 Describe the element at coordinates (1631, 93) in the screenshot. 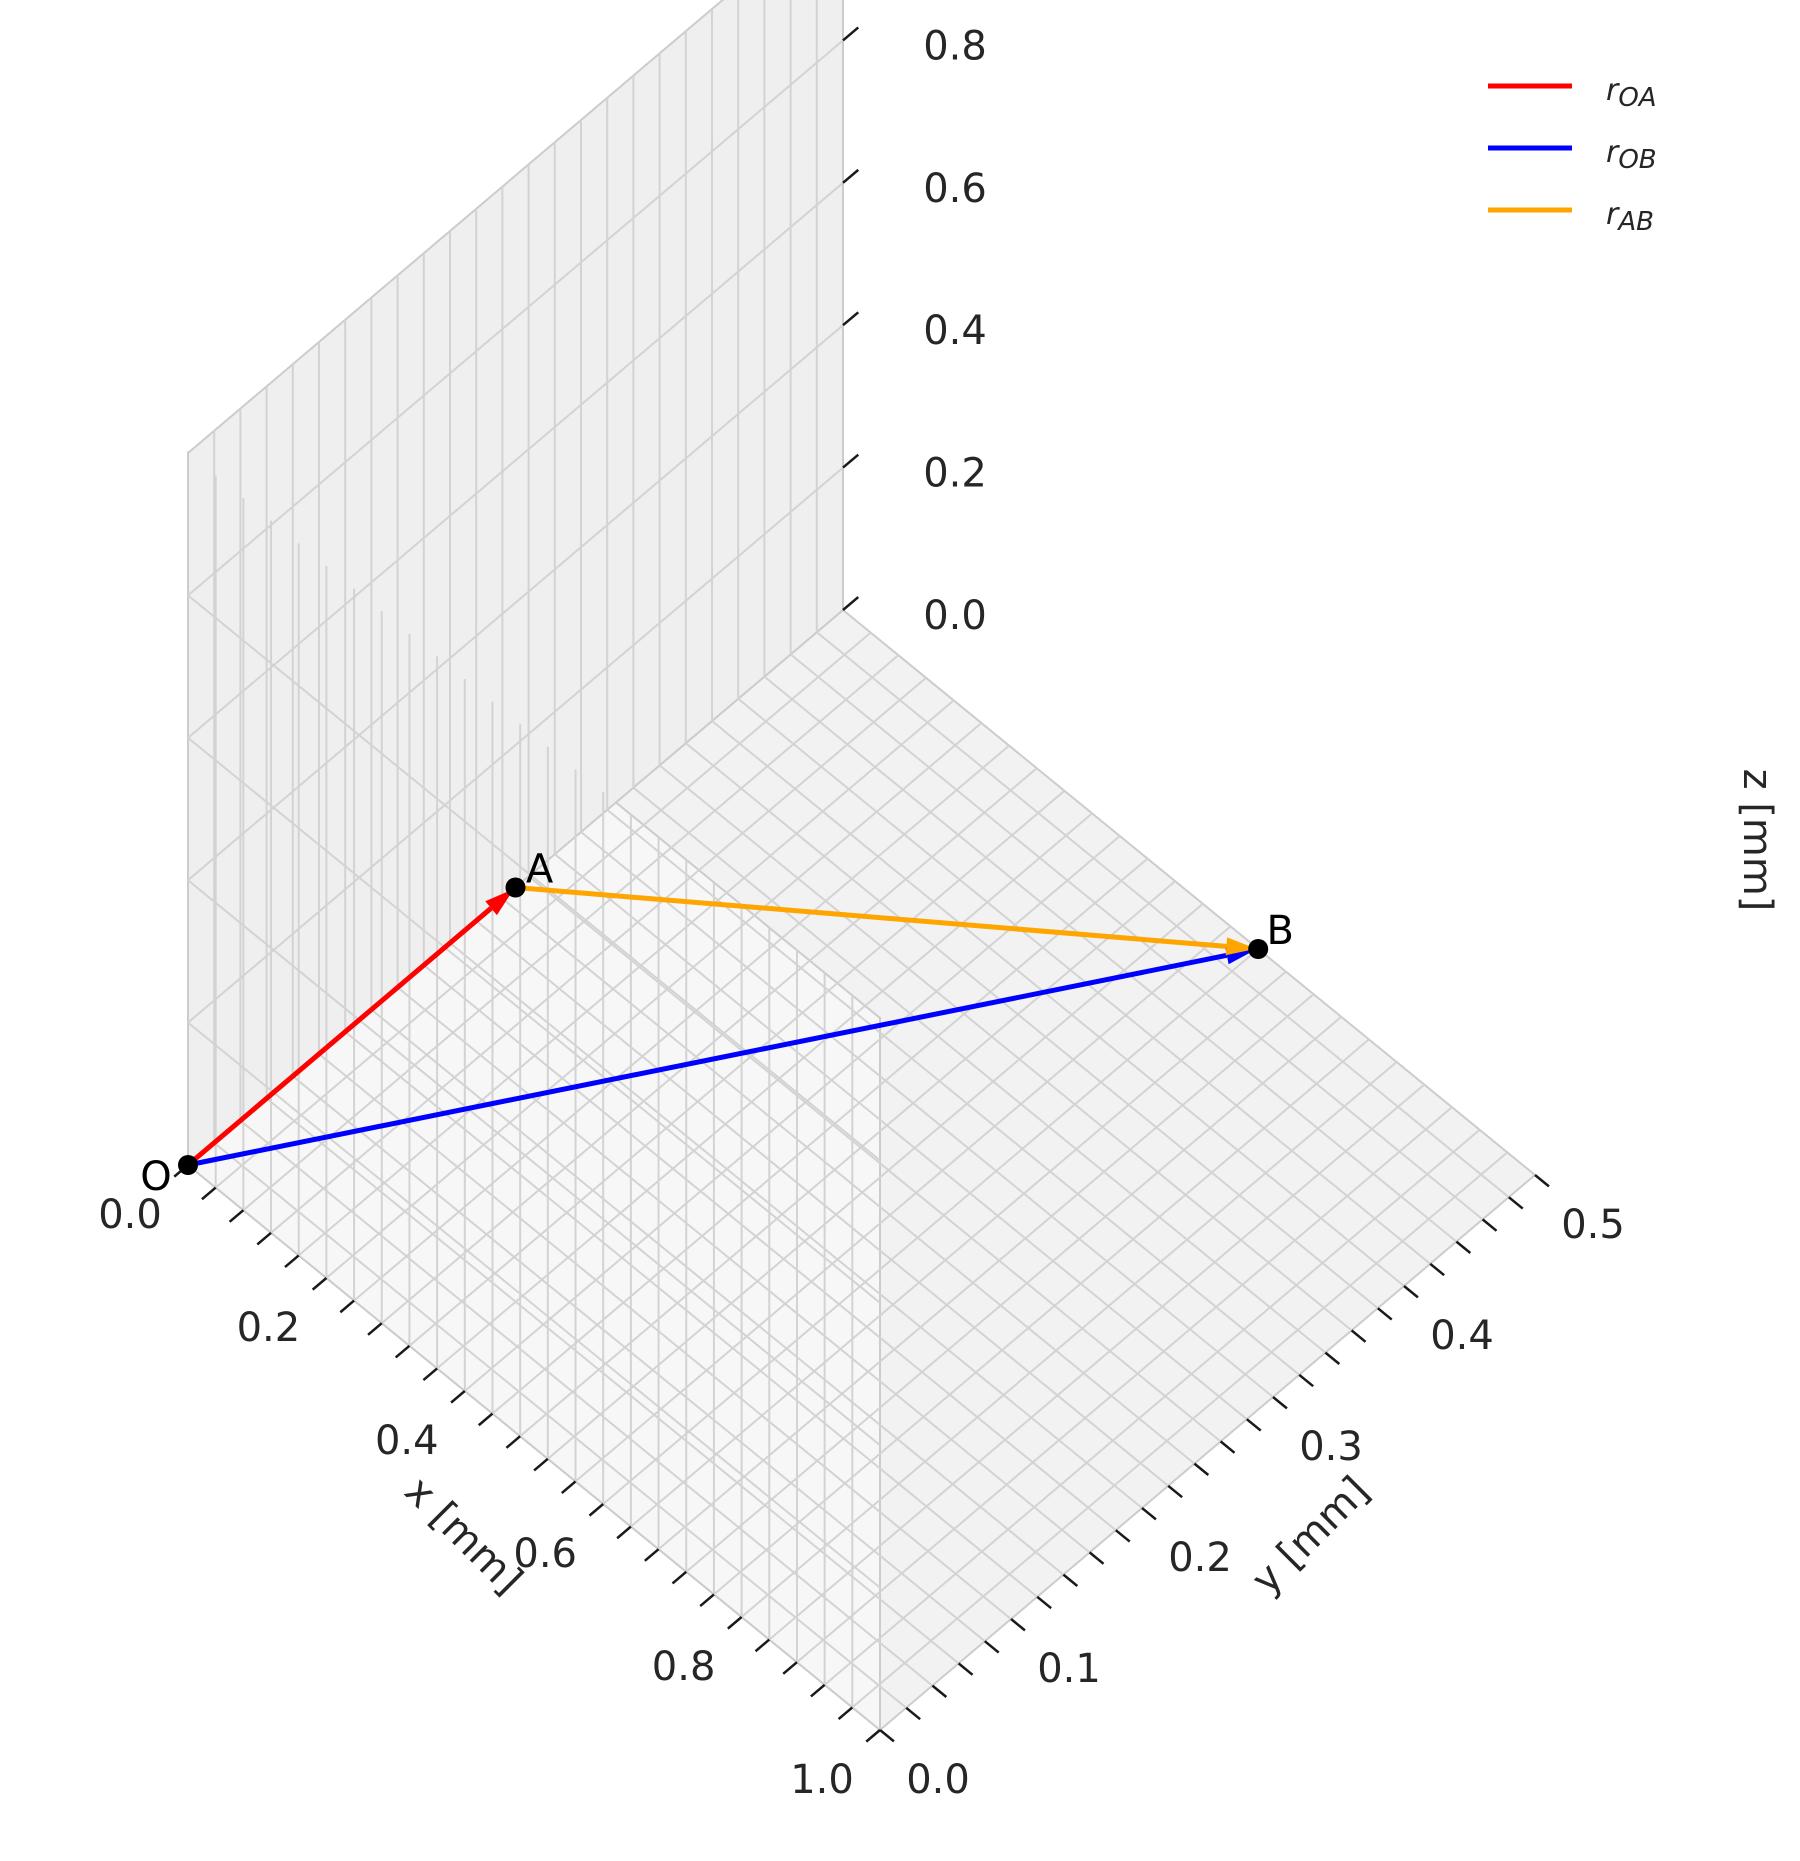

I see `legend-label-r_OA: rOA` at that location.